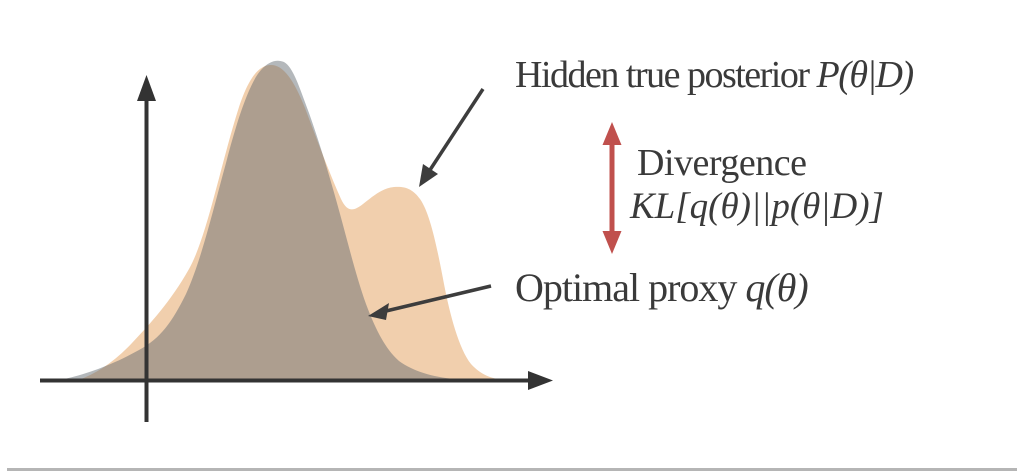 Image resolution: width=1024 pixels, height=473 pixels. I want to click on proxy-label-text: Optimal proxy, so click(630, 287).